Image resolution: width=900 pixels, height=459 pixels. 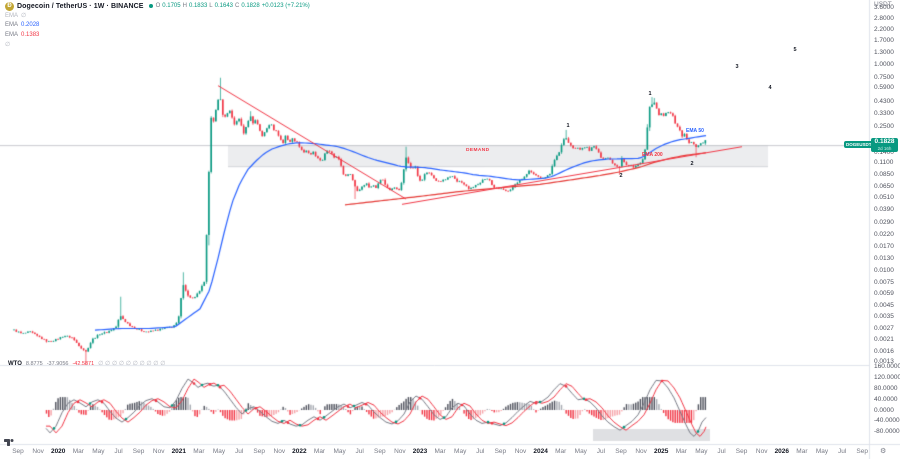 What do you see at coordinates (884, 114) in the screenshot?
I see `price-tick-label: 0.3300` at bounding box center [884, 114].